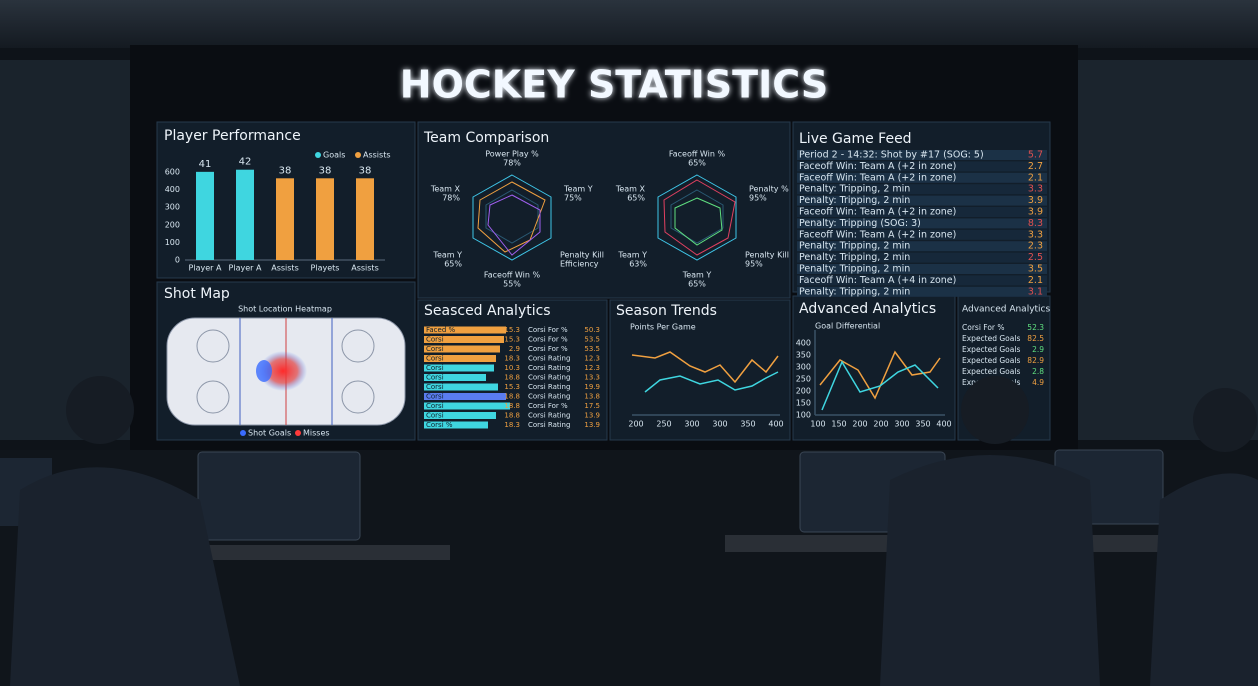 The width and height of the screenshot is (1258, 686). What do you see at coordinates (638, 264) in the screenshot?
I see `radar-label: 63%` at bounding box center [638, 264].